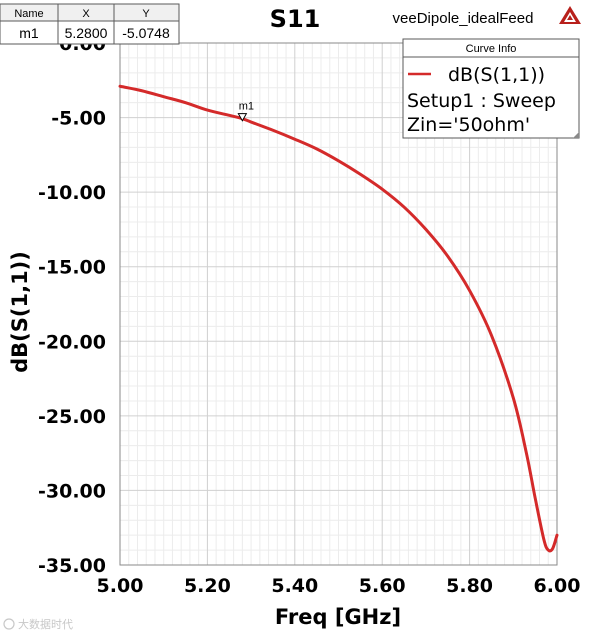 The image size is (589, 632). Describe the element at coordinates (45, 624) in the screenshot. I see `watermark-text: 大数据时代` at that location.